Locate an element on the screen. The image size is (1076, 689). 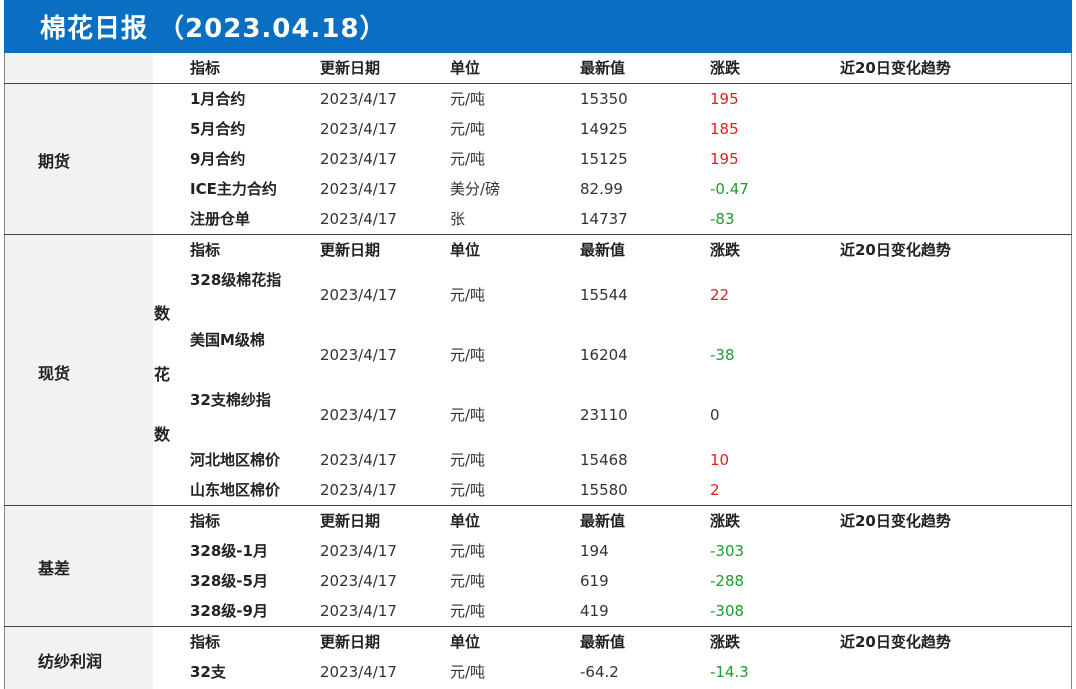
row-indicator: 328级-5月 is located at coordinates (229, 581).